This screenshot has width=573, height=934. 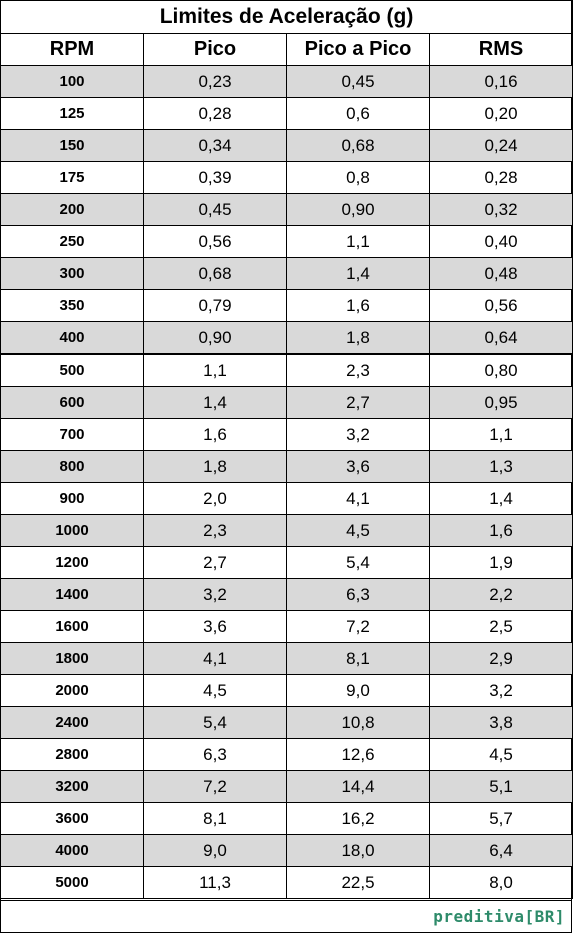 What do you see at coordinates (215, 818) in the screenshot?
I see `cell-pico: 8,1` at bounding box center [215, 818].